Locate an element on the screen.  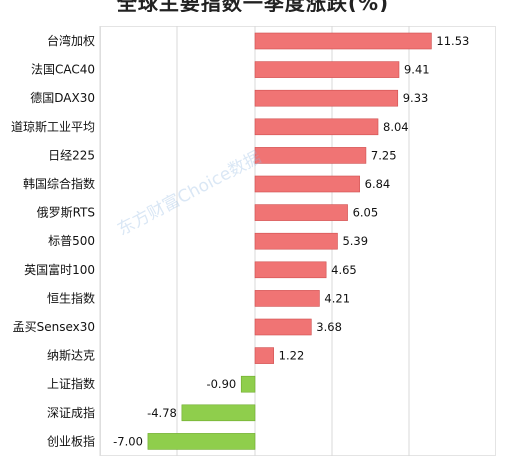
data-label-10: 3.68 is located at coordinates (329, 327).